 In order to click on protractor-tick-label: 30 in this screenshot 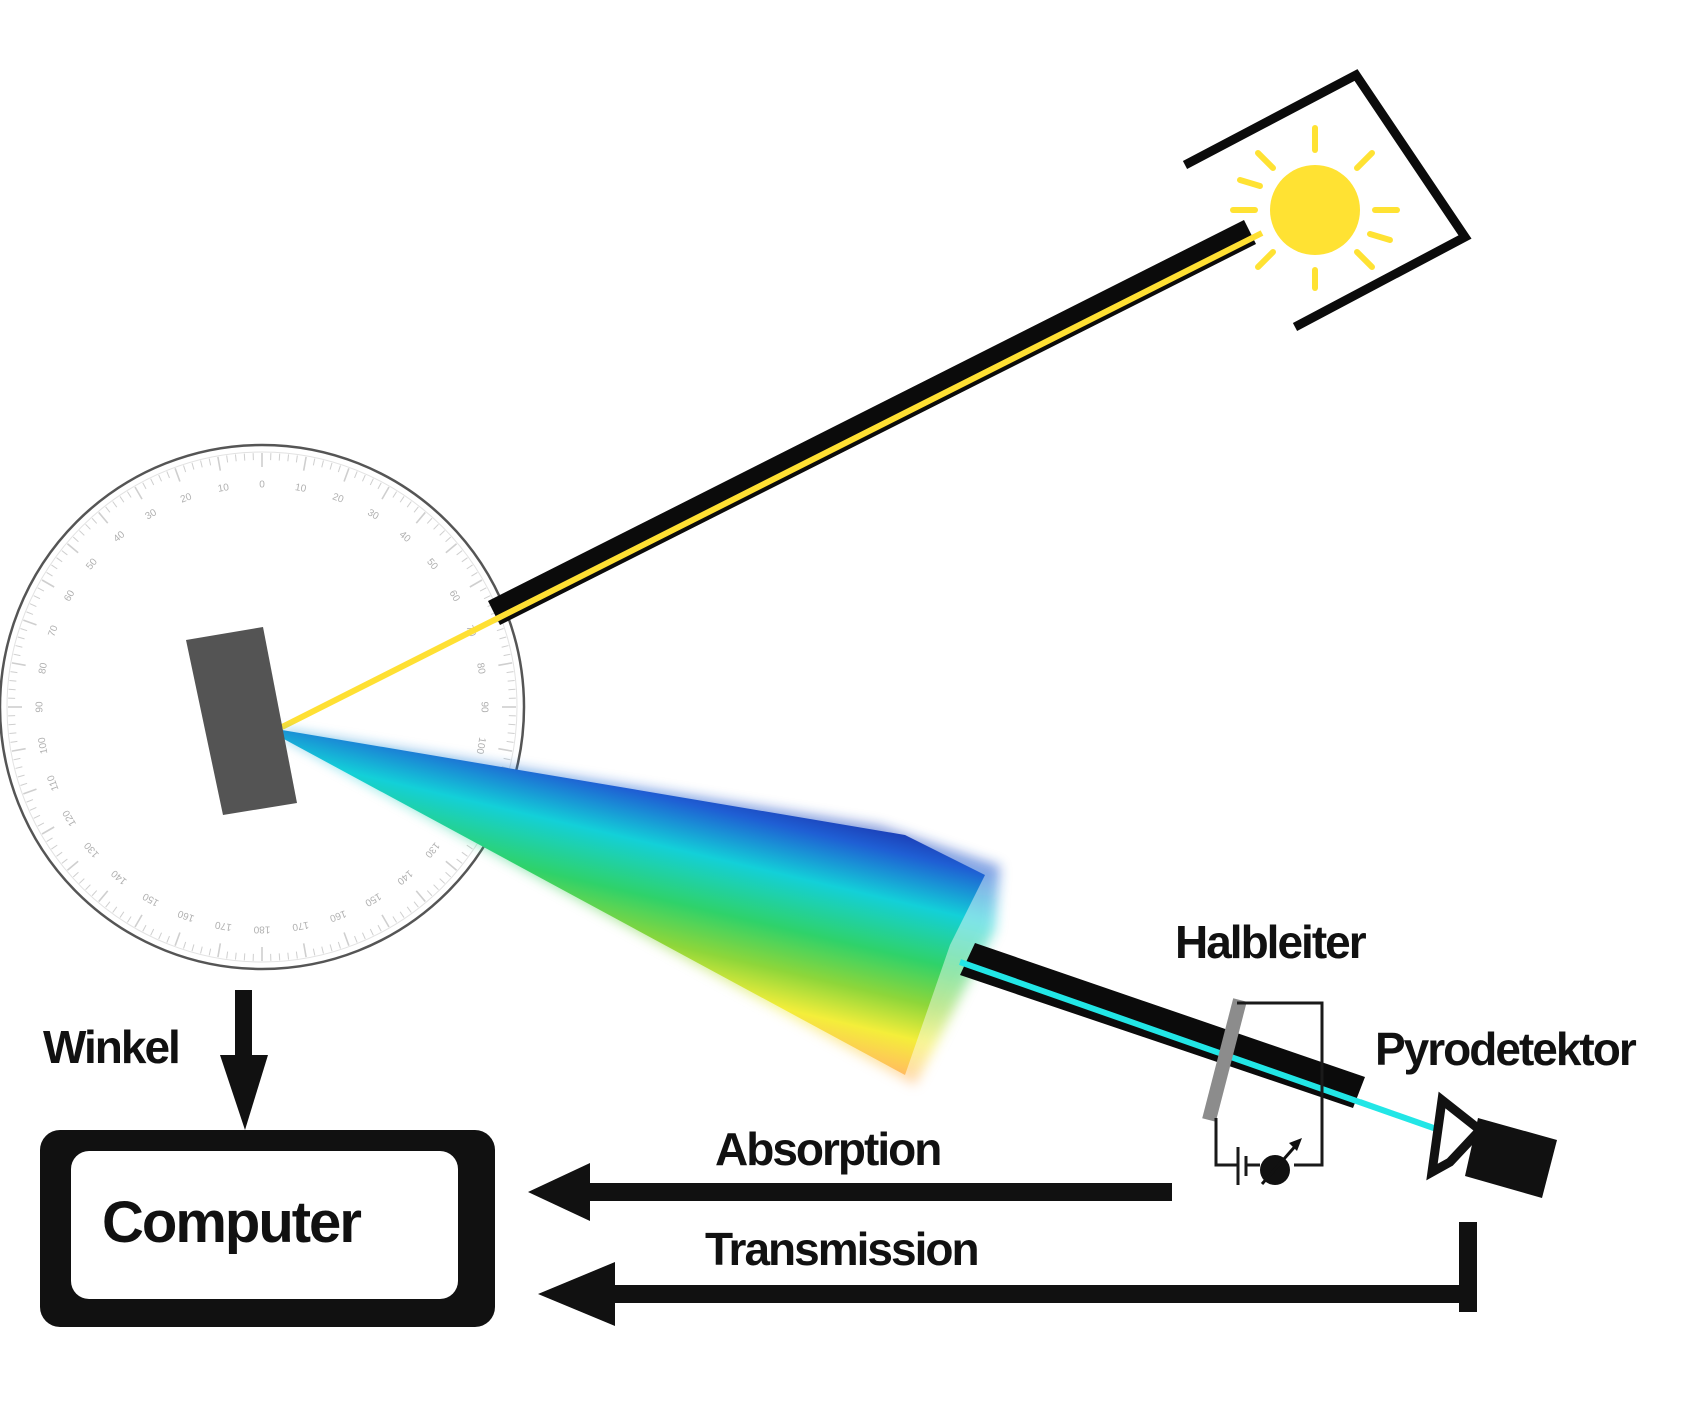, I will do `click(373, 514)`.